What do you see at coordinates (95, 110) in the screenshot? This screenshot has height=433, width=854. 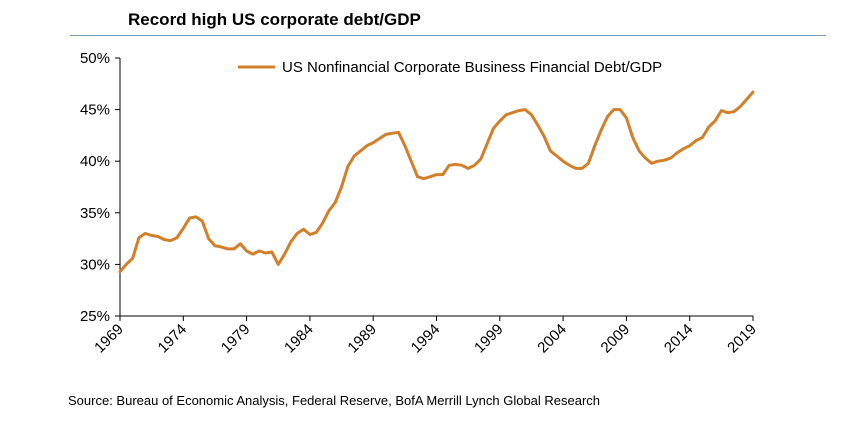 I see `y-tick-label: 45%` at bounding box center [95, 110].